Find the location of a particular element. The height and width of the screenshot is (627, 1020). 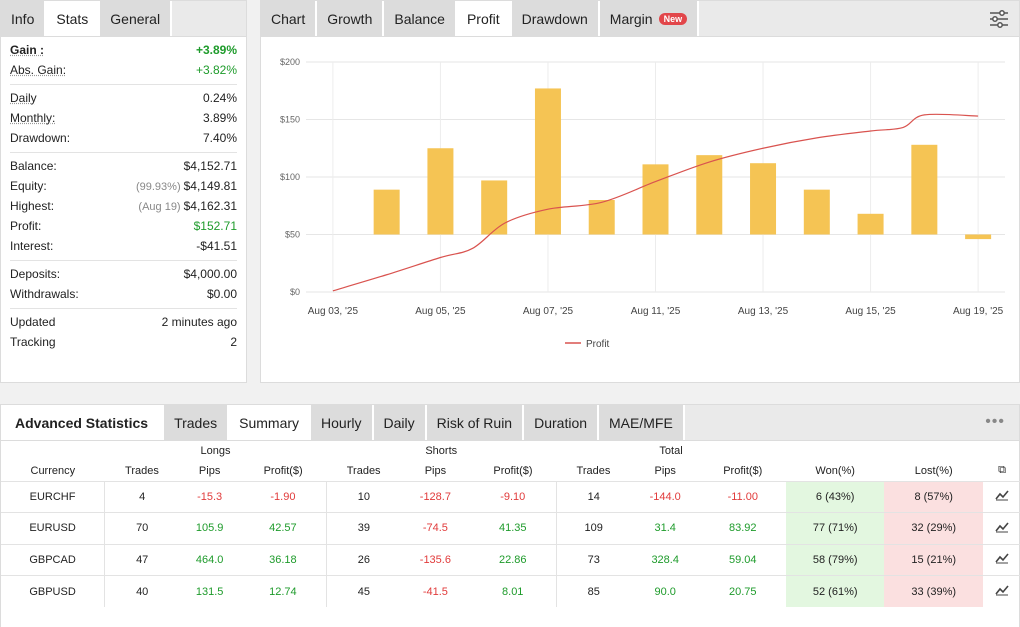

table-cell: 77 (71%) is located at coordinates (835, 528).